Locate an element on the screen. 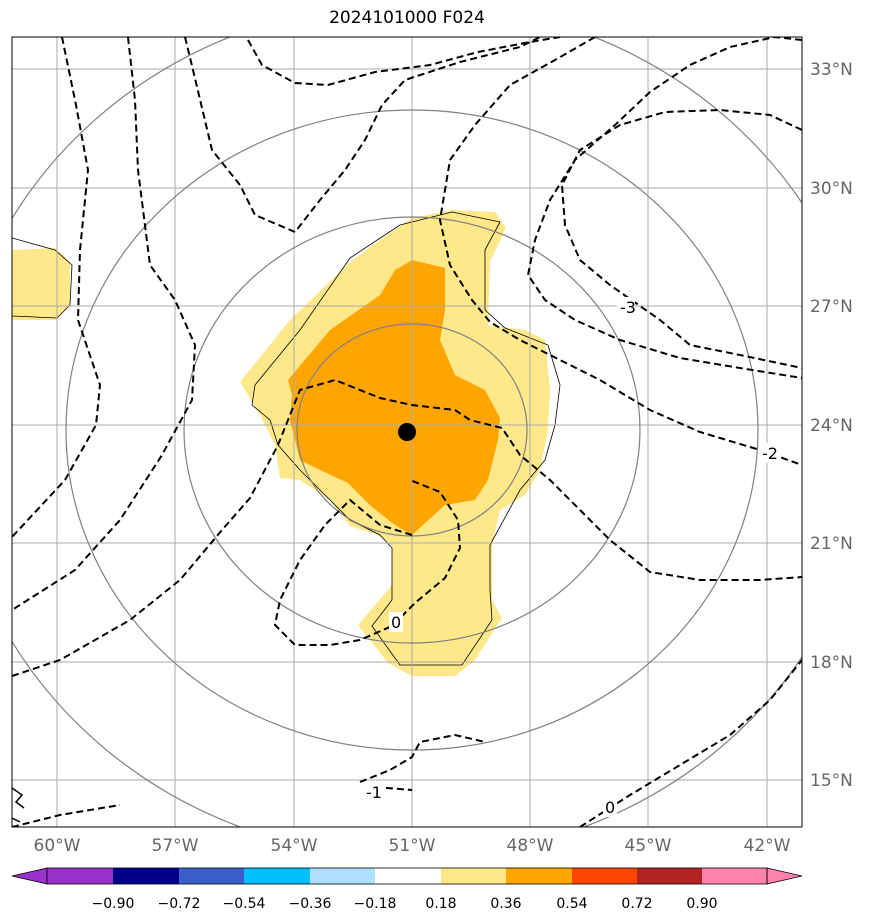 Image resolution: width=873 pixels, height=924 pixels. colorbar-tick: −0.36 is located at coordinates (310, 904).